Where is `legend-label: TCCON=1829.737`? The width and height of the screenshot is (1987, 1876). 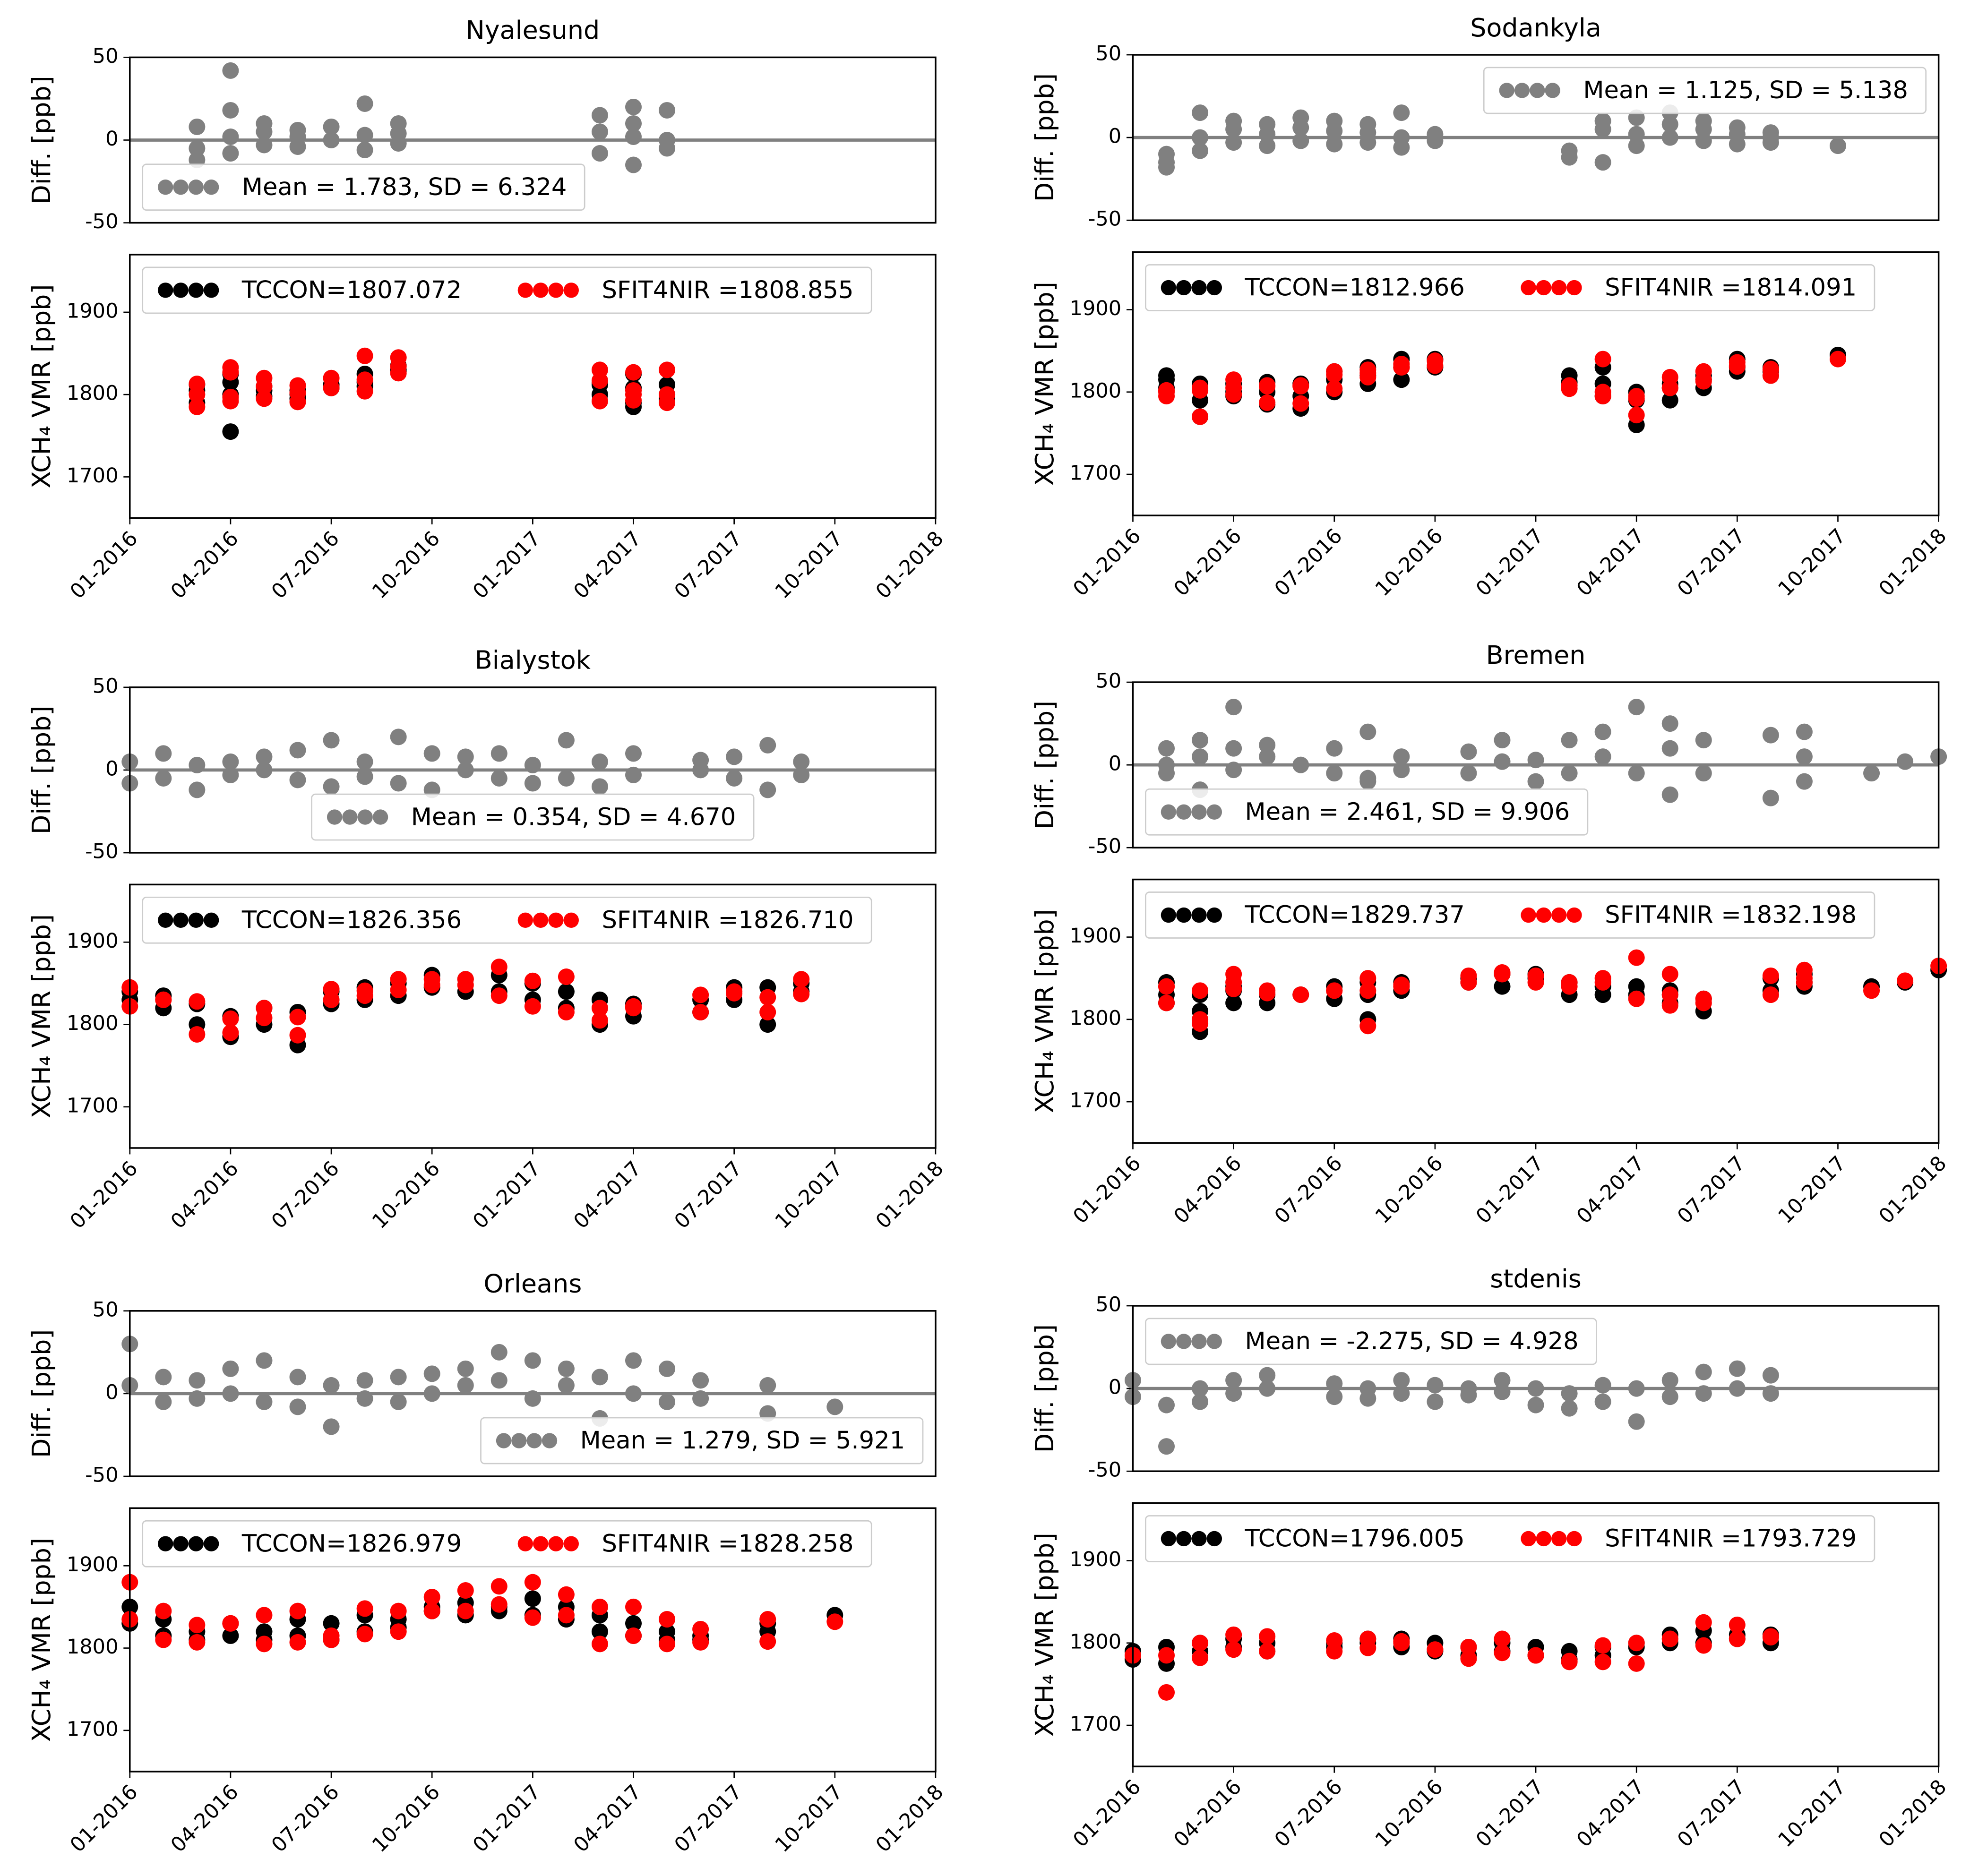
legend-label: TCCON=1829.737 is located at coordinates (1355, 915).